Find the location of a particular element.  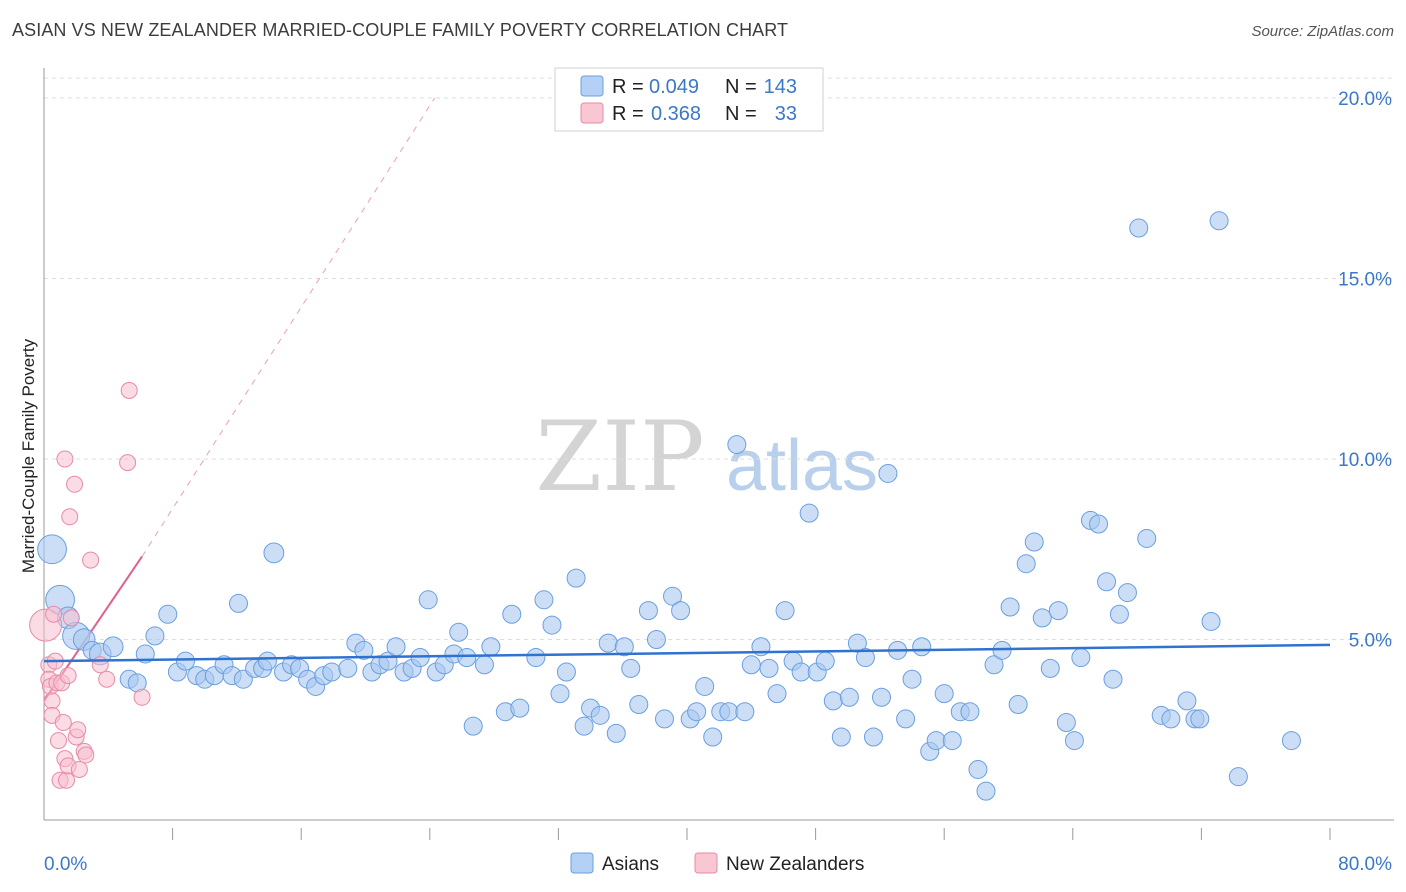

x-tick-label-max: 80.0% is located at coordinates (1365, 864).